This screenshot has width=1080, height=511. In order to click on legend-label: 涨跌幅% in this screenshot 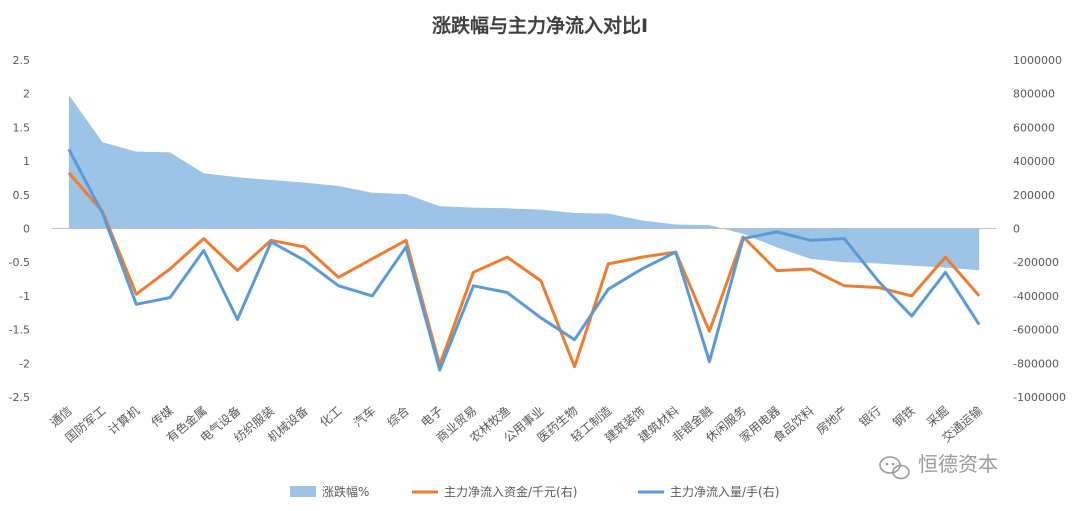, I will do `click(345, 491)`.